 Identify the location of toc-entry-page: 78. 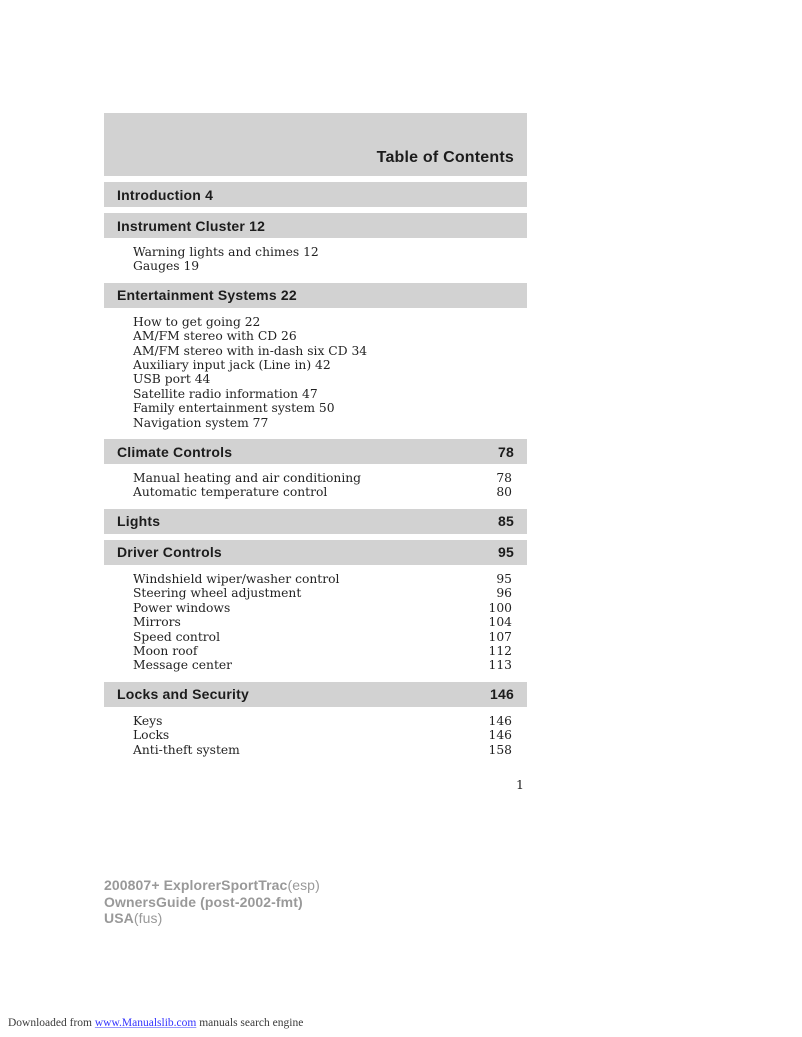
(504, 478).